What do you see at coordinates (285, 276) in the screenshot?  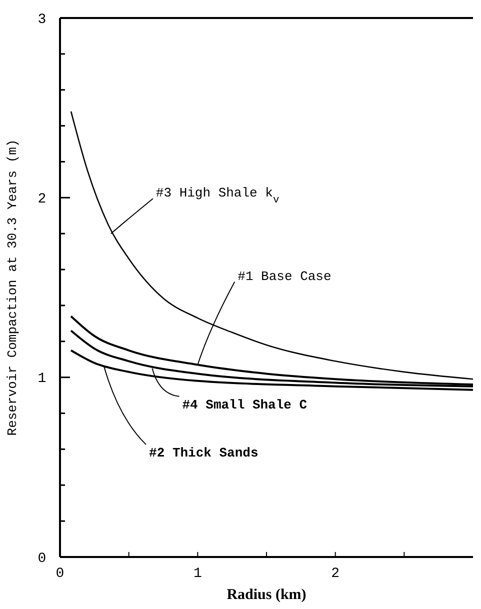 I see `annotation: #1 Base Case` at bounding box center [285, 276].